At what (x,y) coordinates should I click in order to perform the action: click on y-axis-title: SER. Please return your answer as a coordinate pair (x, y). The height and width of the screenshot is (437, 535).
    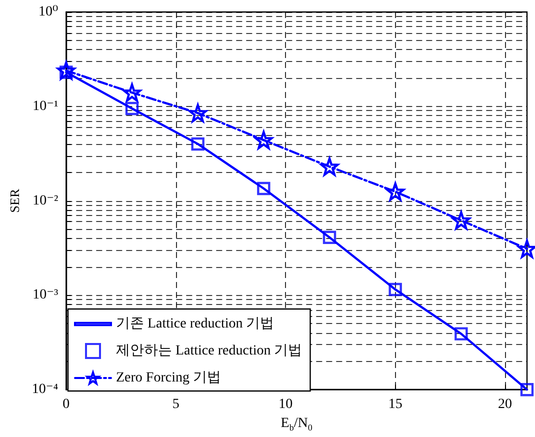
    Looking at the image, I should click on (14, 200).